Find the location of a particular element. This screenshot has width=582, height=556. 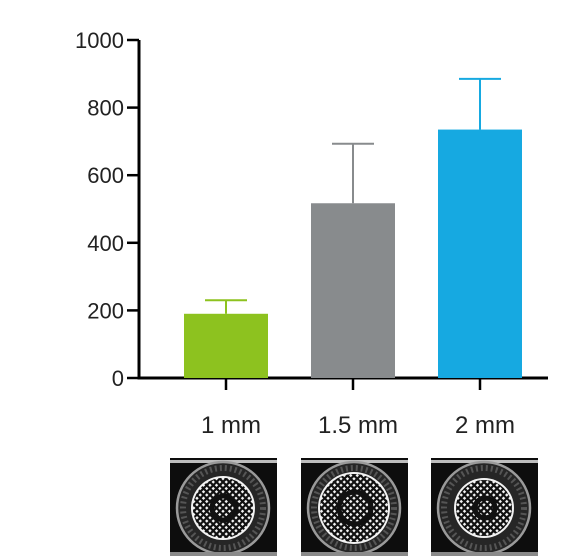

x-tick-labels: 1 mm 1.5 mm 2 mm is located at coordinates (358, 425).